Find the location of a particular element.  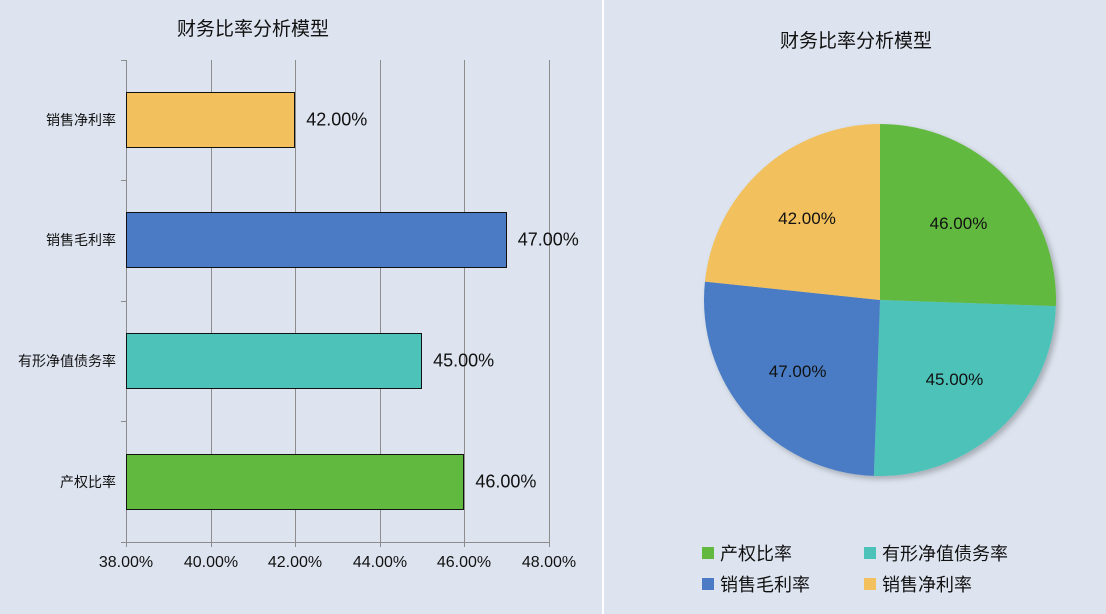

pie-slice-label: 42.00% is located at coordinates (807, 218).